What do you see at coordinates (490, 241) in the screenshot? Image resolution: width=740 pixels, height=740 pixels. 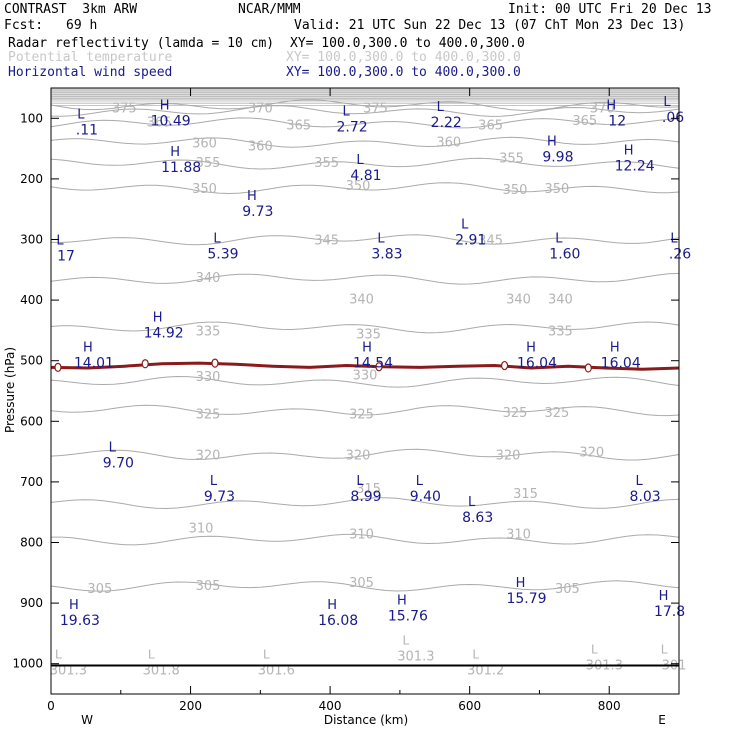 I see `theta-label: 345` at bounding box center [490, 241].